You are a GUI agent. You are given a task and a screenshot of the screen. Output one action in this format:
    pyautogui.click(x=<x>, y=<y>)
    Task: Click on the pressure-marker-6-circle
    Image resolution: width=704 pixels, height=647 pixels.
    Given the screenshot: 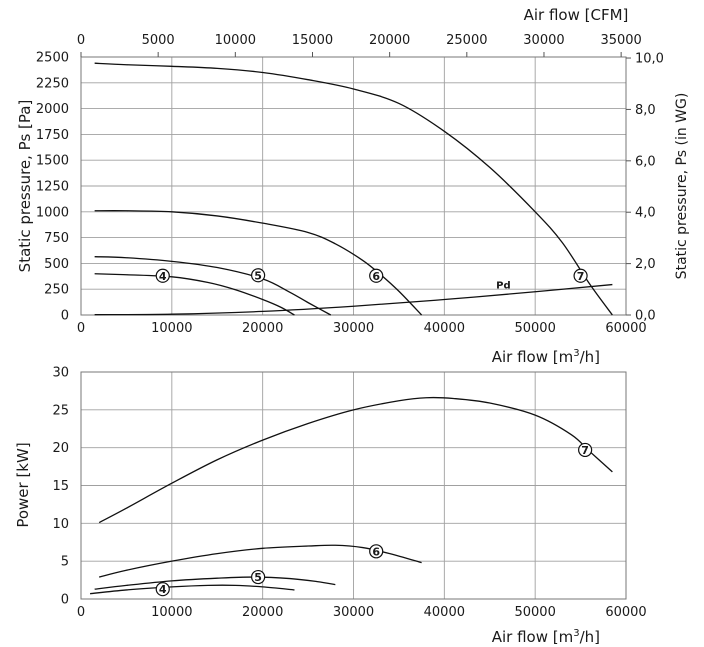 What is the action you would take?
    pyautogui.click(x=376, y=275)
    